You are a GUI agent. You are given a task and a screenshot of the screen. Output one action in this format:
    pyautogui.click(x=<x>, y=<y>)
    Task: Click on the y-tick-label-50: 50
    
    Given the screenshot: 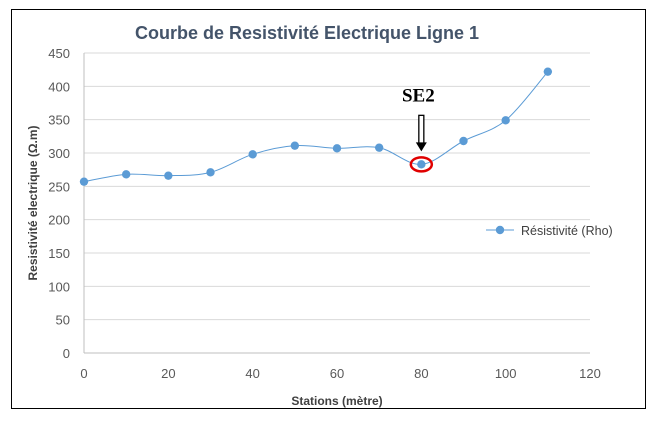 What is the action you would take?
    pyautogui.click(x=63, y=320)
    